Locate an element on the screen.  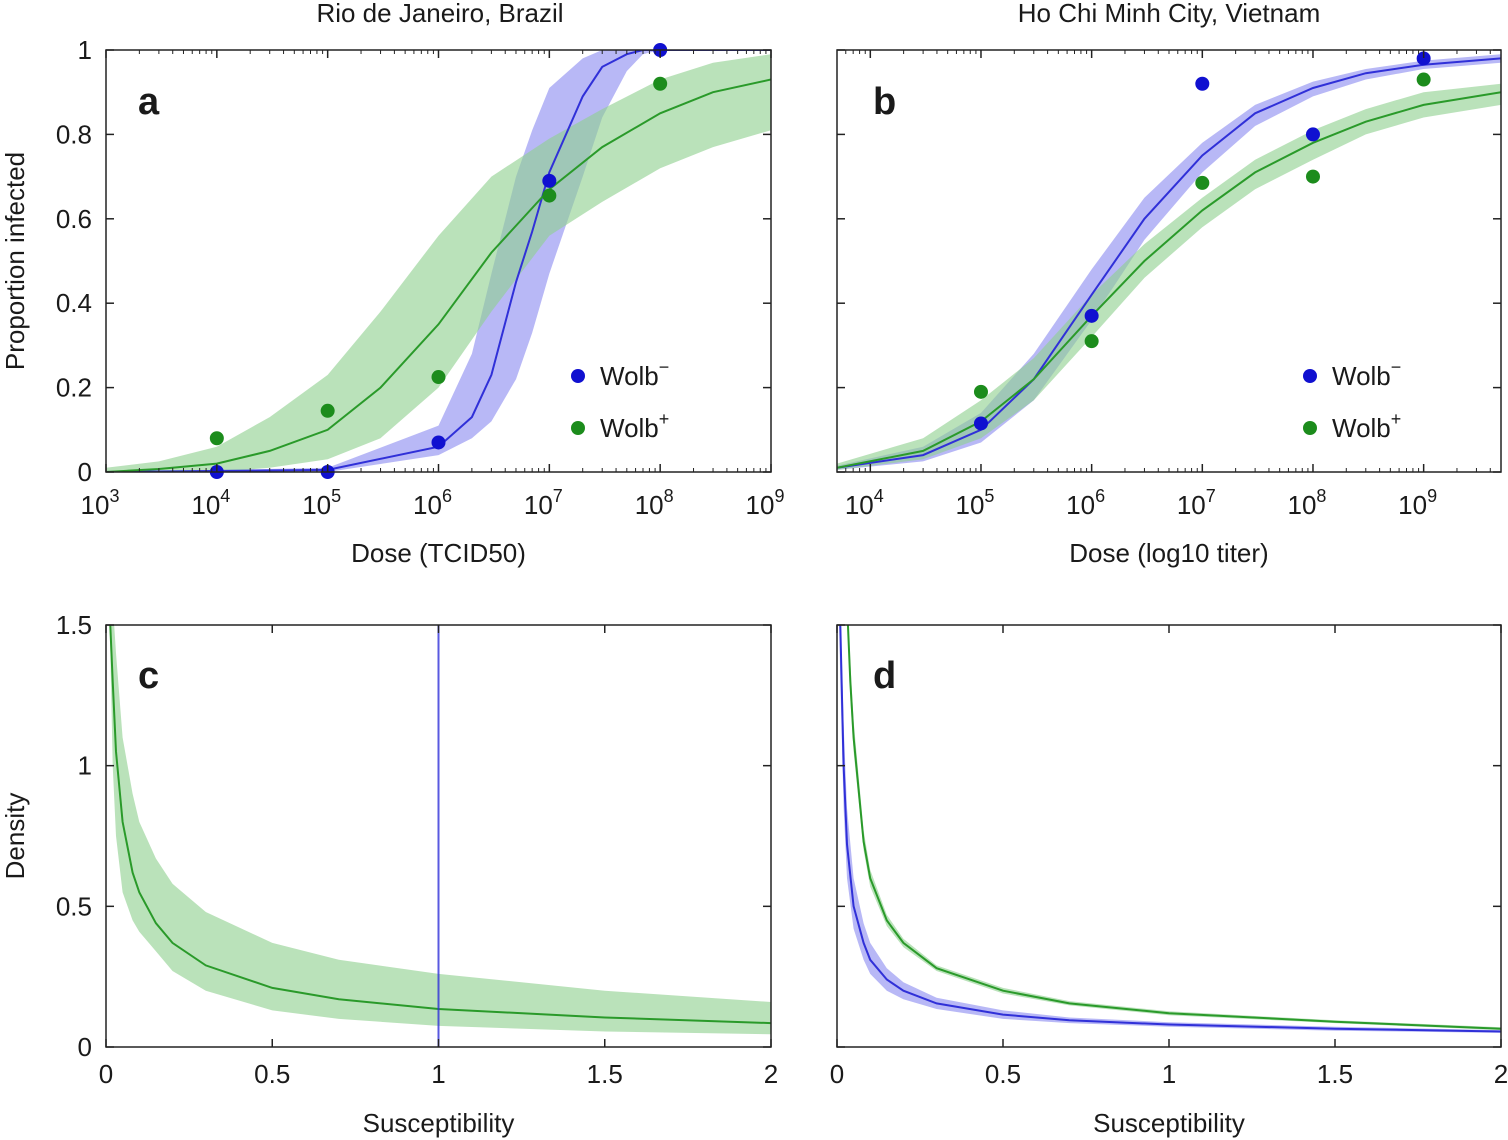
panel-letter: d is located at coordinates (884, 676).